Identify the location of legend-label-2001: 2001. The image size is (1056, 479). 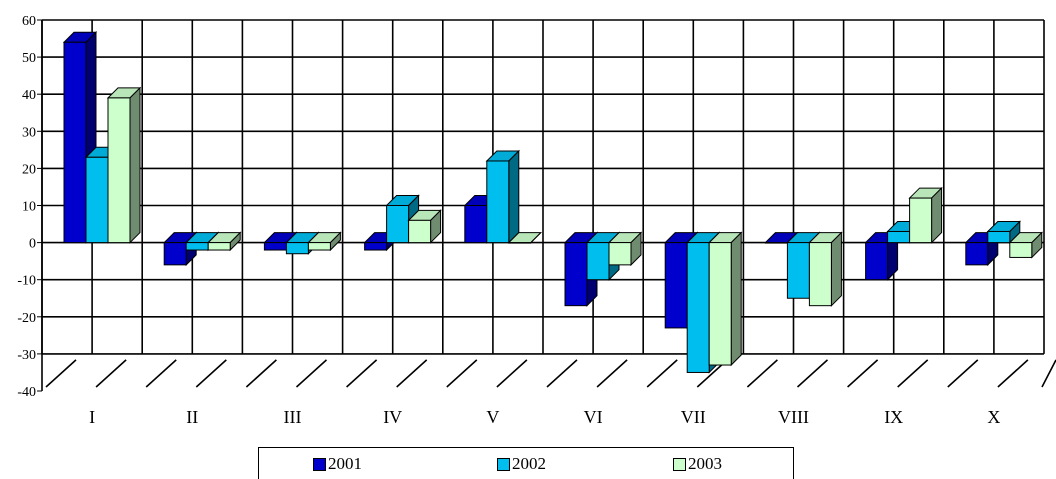
(345, 463).